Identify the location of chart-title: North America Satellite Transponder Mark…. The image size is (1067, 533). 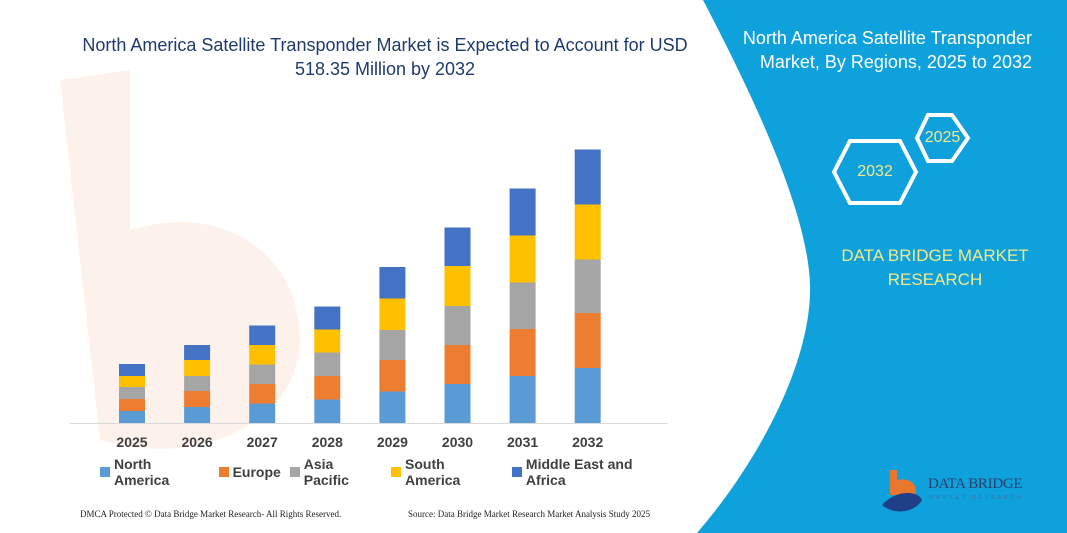
(385, 57).